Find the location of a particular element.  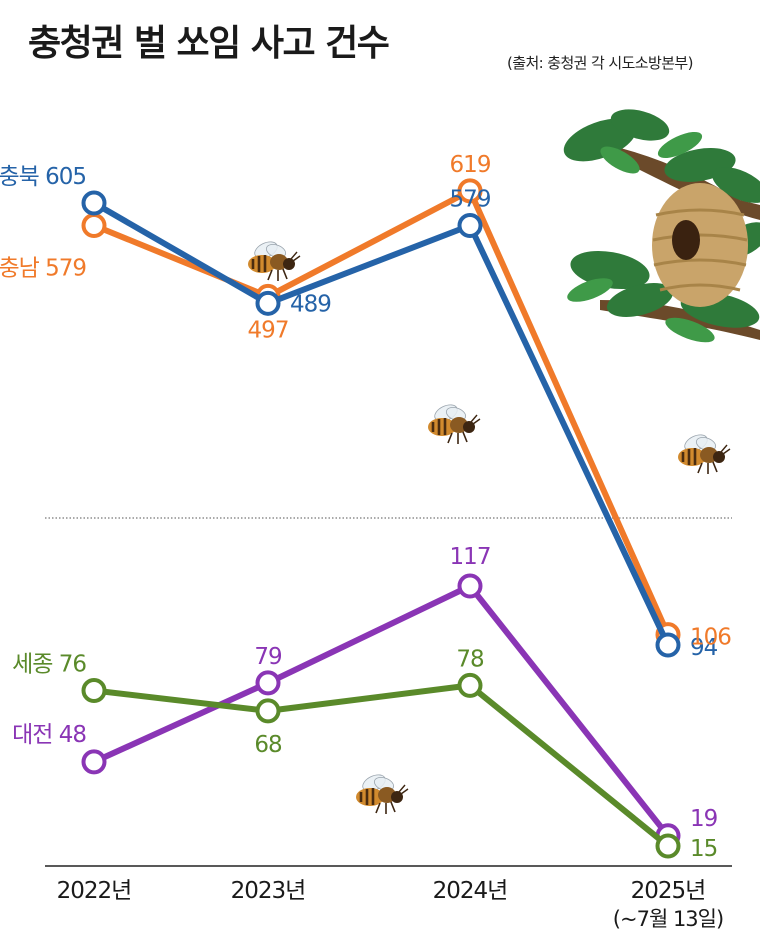

data-label: 충북 605 is located at coordinates (43, 177).